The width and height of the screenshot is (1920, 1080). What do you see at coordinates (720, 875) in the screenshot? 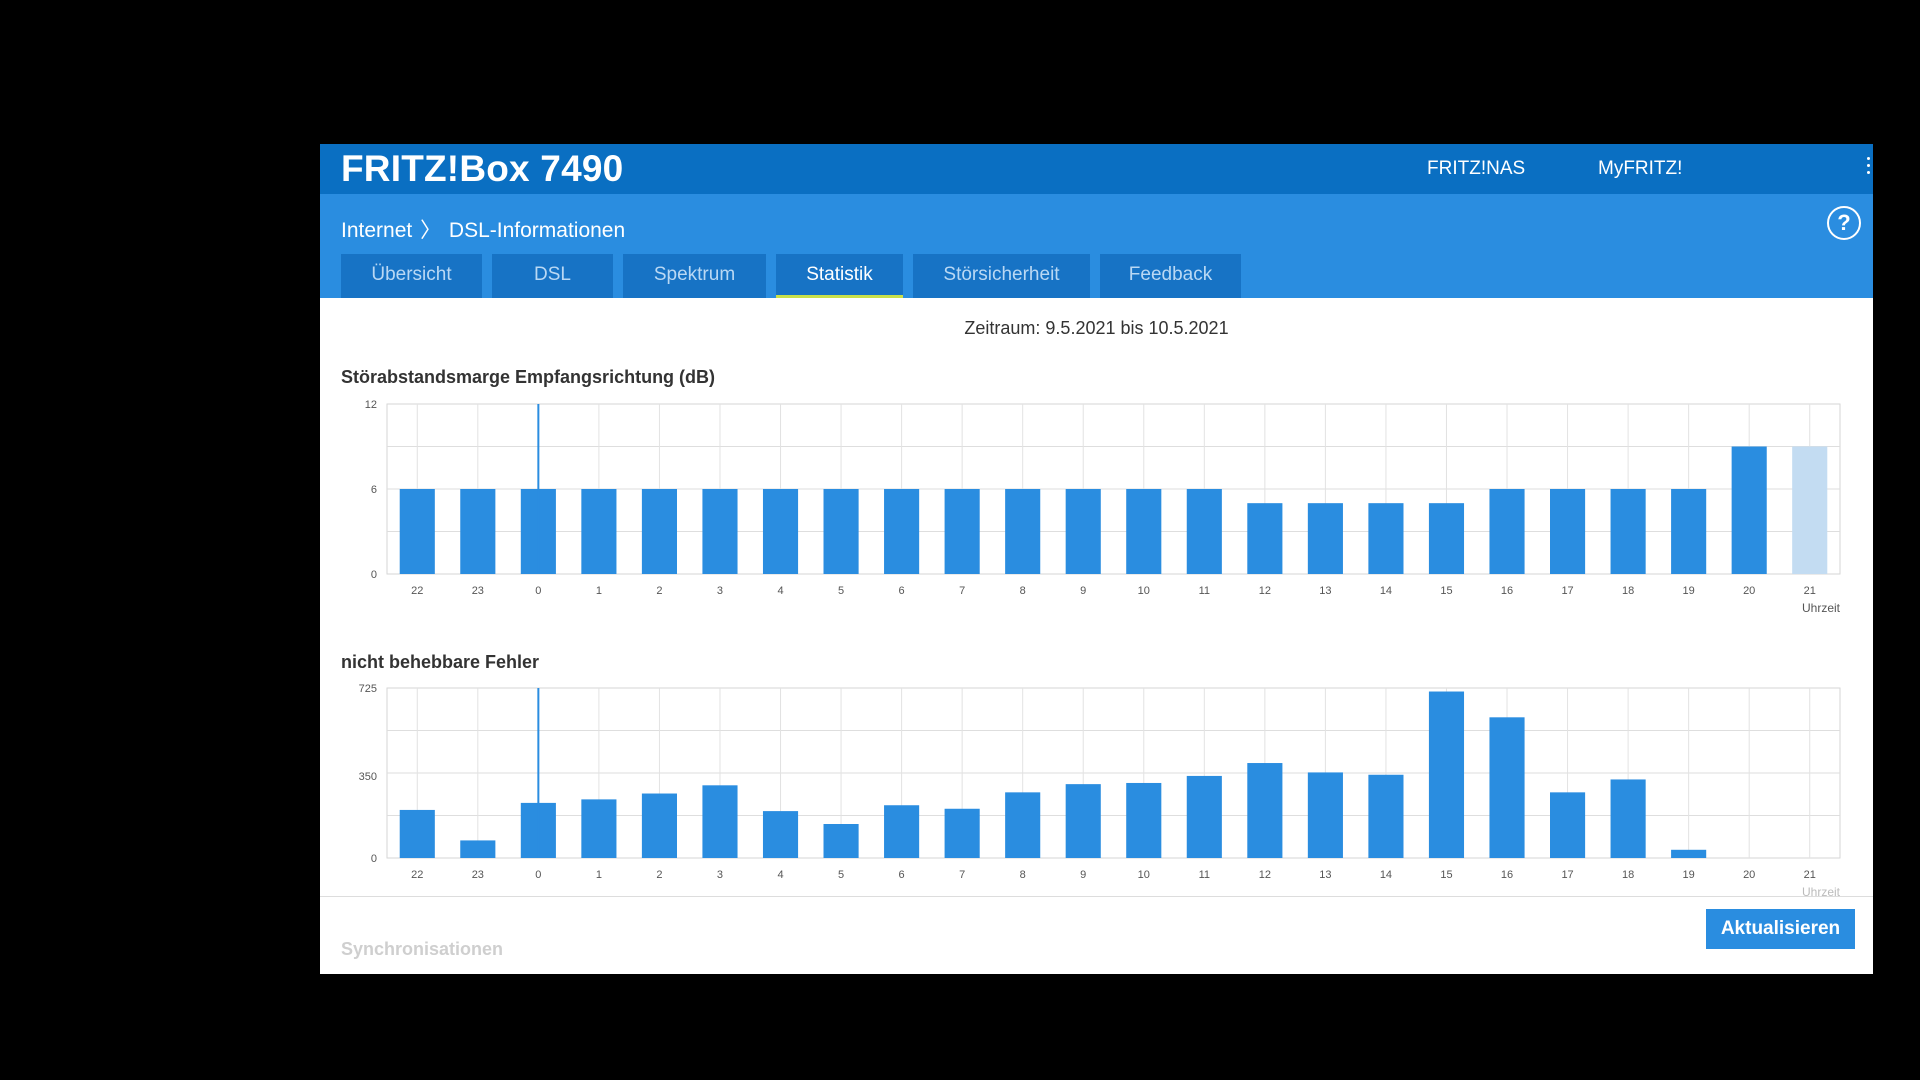
I see `x-tick-label: 3` at bounding box center [720, 875].